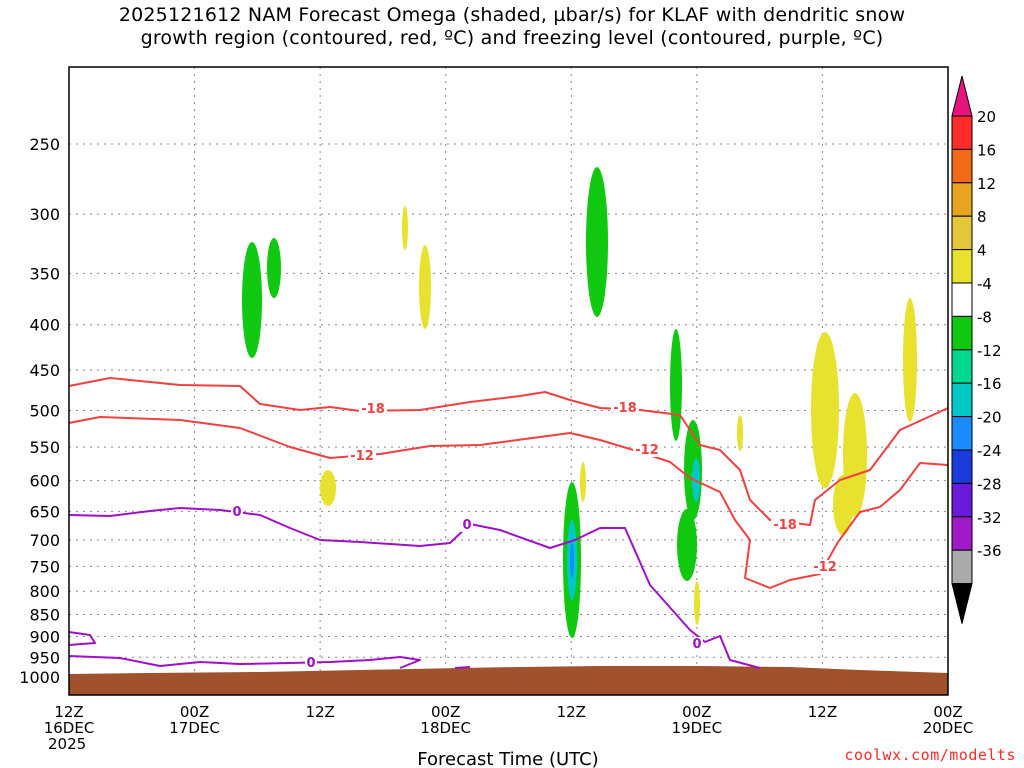  I want to click on y-tick-label: 500, so click(44, 411).